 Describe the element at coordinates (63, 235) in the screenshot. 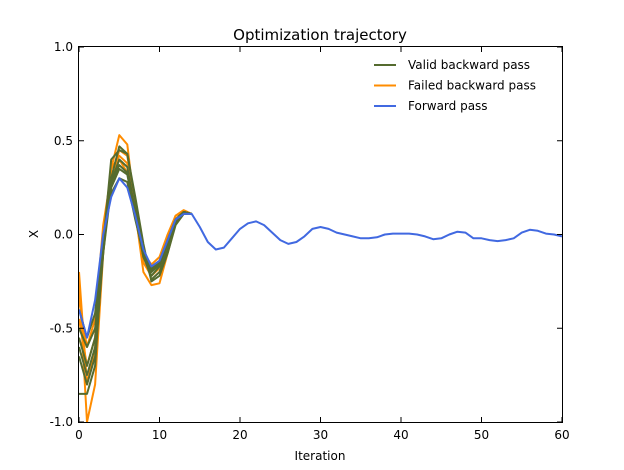

I see `y-tick-label: 0.0` at that location.